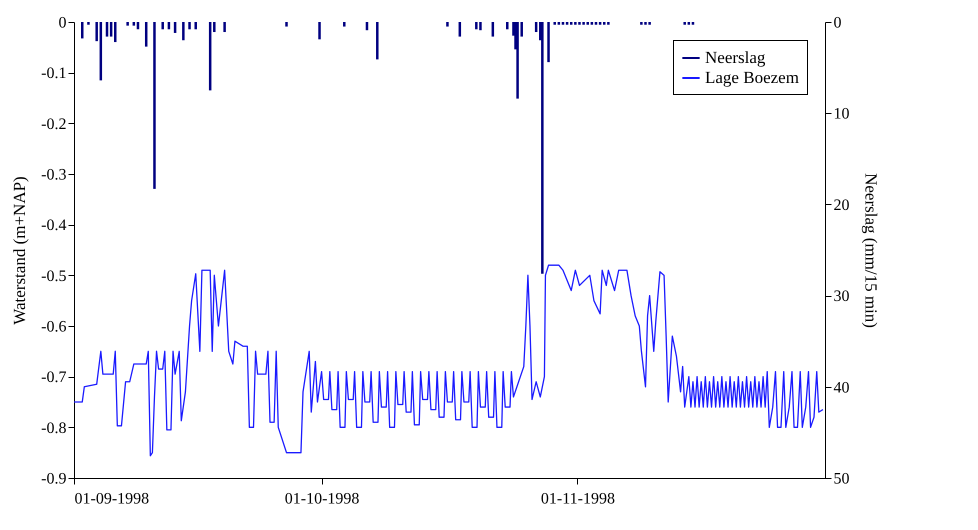  I want to click on y-tick-label: -0.7, so click(53, 377).